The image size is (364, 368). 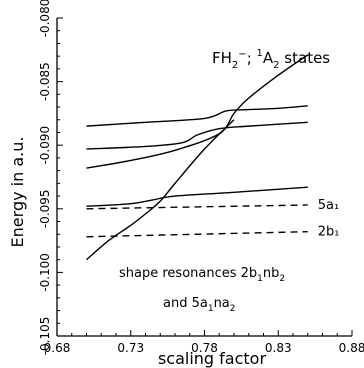 What do you see at coordinates (45, 336) in the screenshot?
I see `y-tick-label: -0.105` at bounding box center [45, 336].